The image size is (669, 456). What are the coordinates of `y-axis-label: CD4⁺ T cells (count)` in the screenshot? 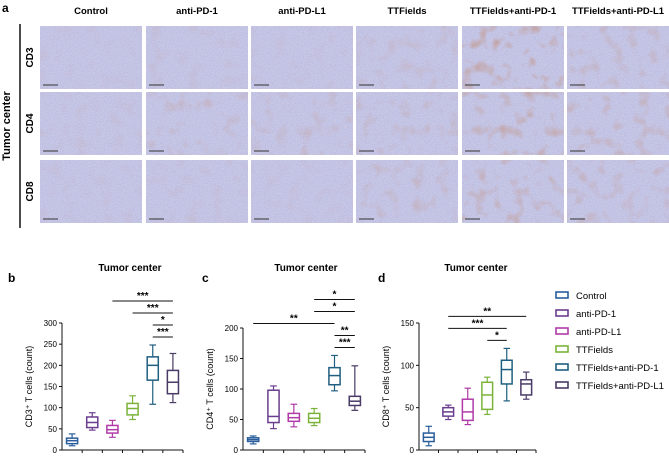 It's located at (210, 388).